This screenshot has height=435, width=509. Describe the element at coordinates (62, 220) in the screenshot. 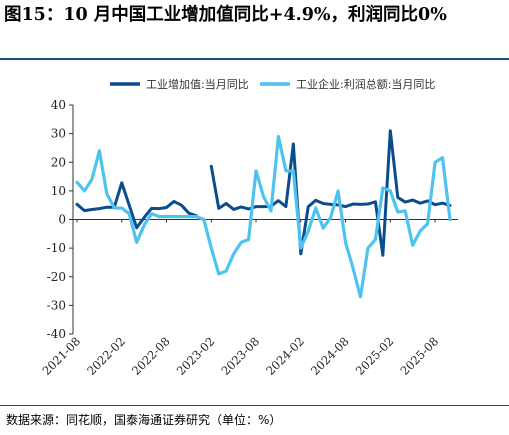

I see `y-tick-label: 0` at that location.